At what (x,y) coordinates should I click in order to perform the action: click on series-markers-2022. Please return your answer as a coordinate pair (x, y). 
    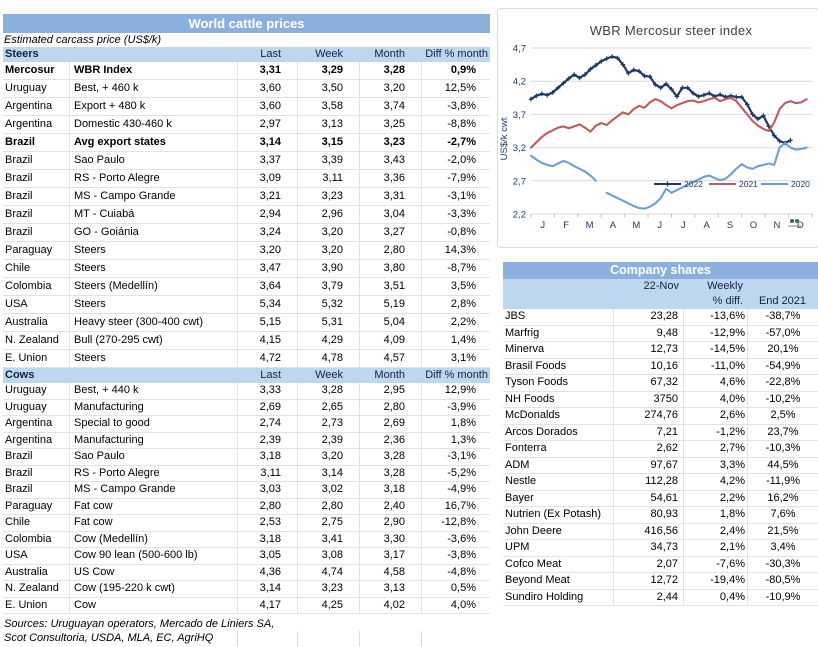
    Looking at the image, I should click on (660, 100).